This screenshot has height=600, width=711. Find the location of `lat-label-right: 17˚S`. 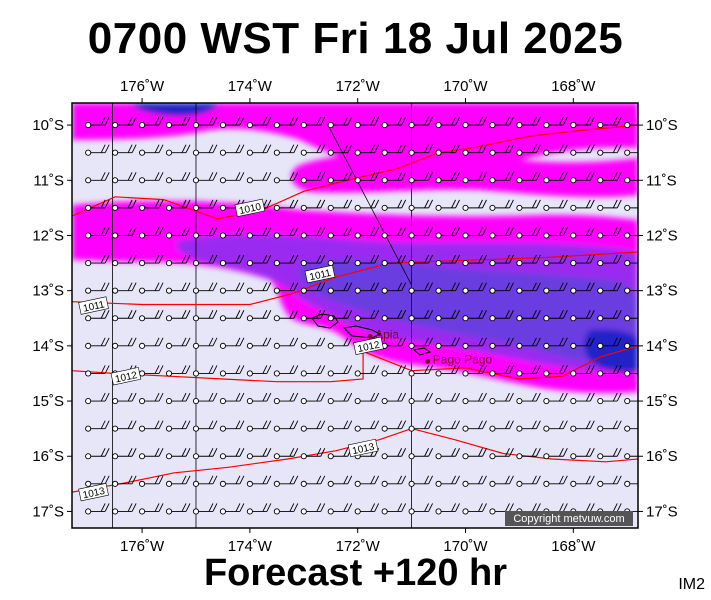

lat-label-right: 17˚S is located at coordinates (662, 511).